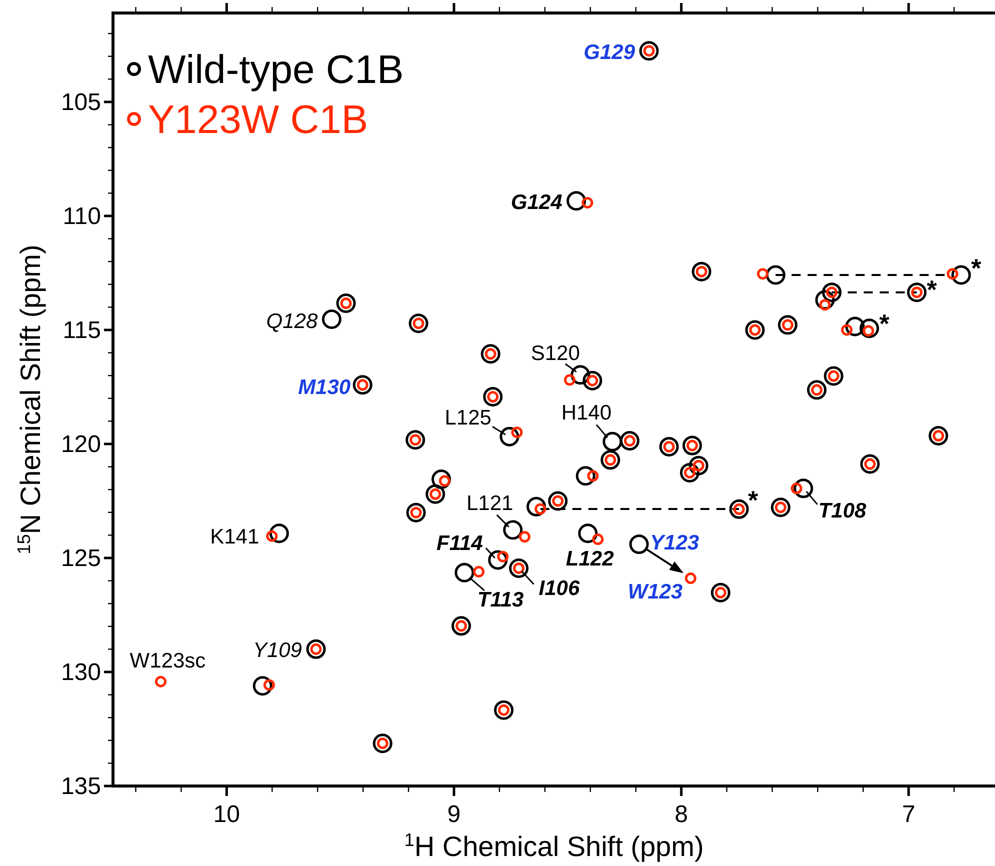 The height and width of the screenshot is (866, 995). I want to click on x-tick-label: 7, so click(909, 814).